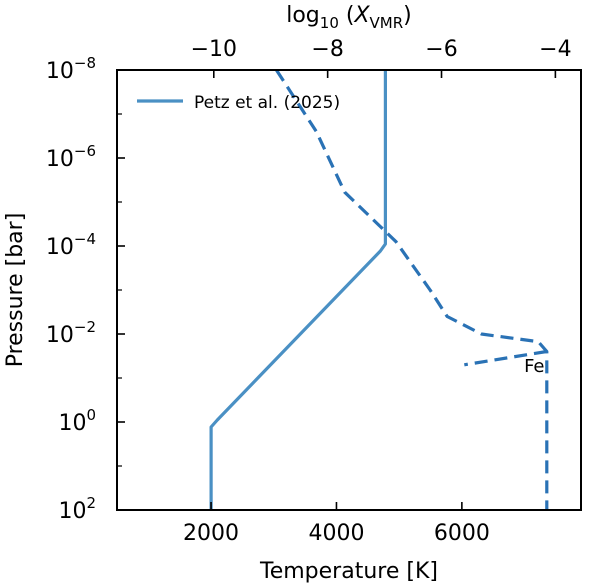  I want to click on legend-label: Petz et al. (2025), so click(267, 103).